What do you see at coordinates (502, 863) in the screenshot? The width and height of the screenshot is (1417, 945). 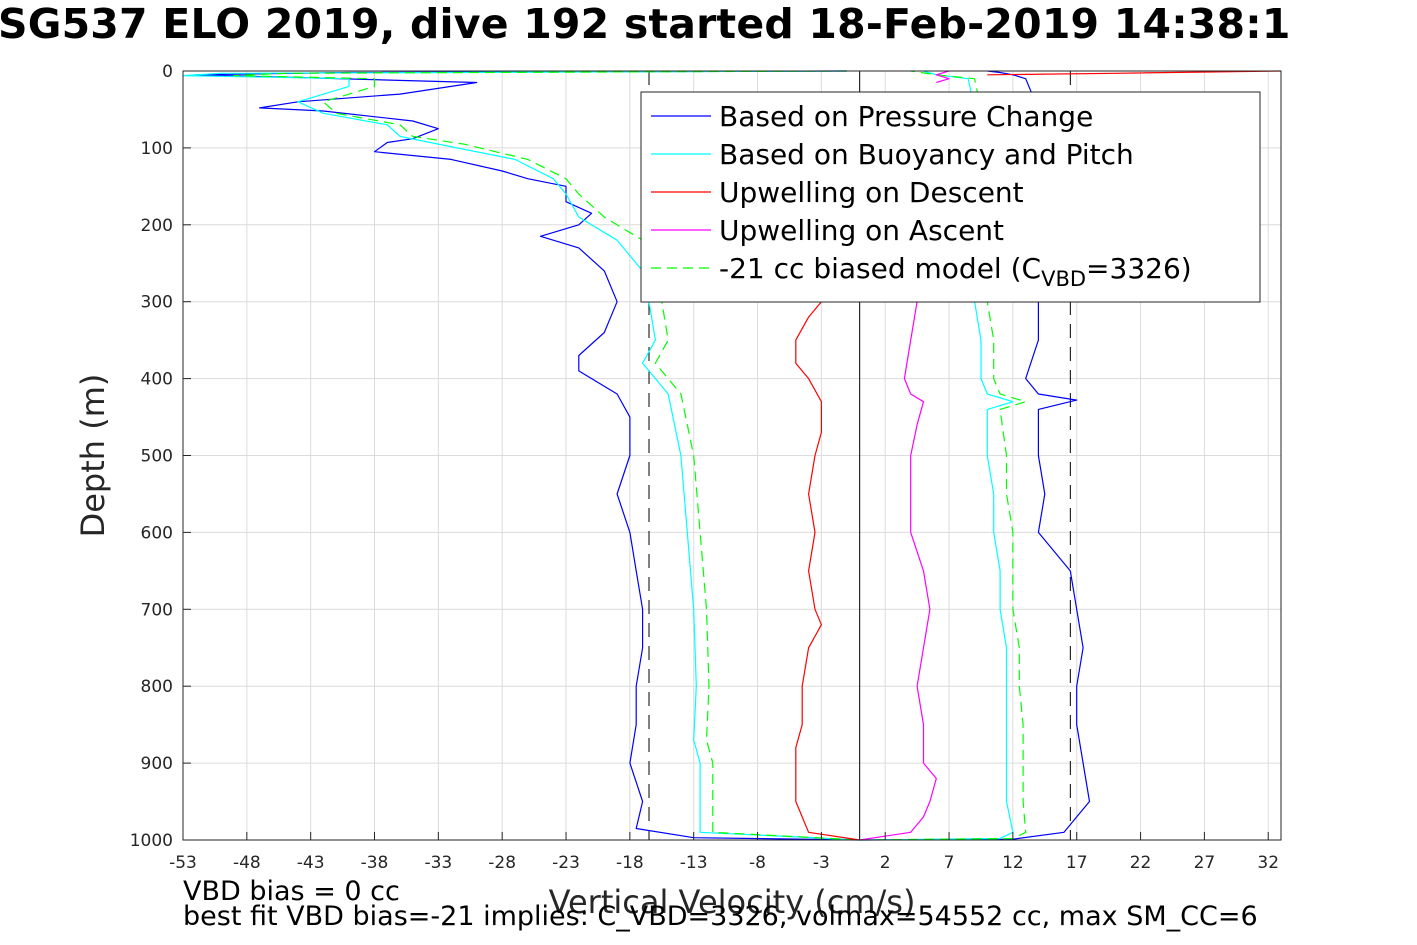 I see `x-tick-label: -28` at bounding box center [502, 863].